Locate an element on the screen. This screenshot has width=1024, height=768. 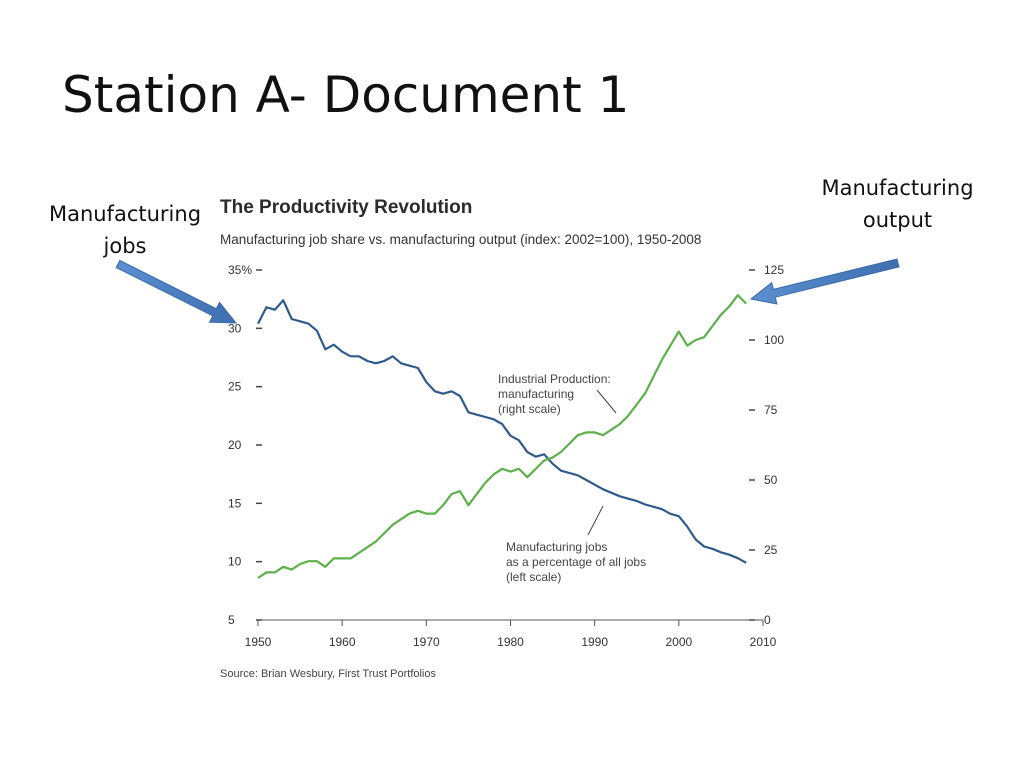
jobs-share-label: (left scale) is located at coordinates (533, 577).